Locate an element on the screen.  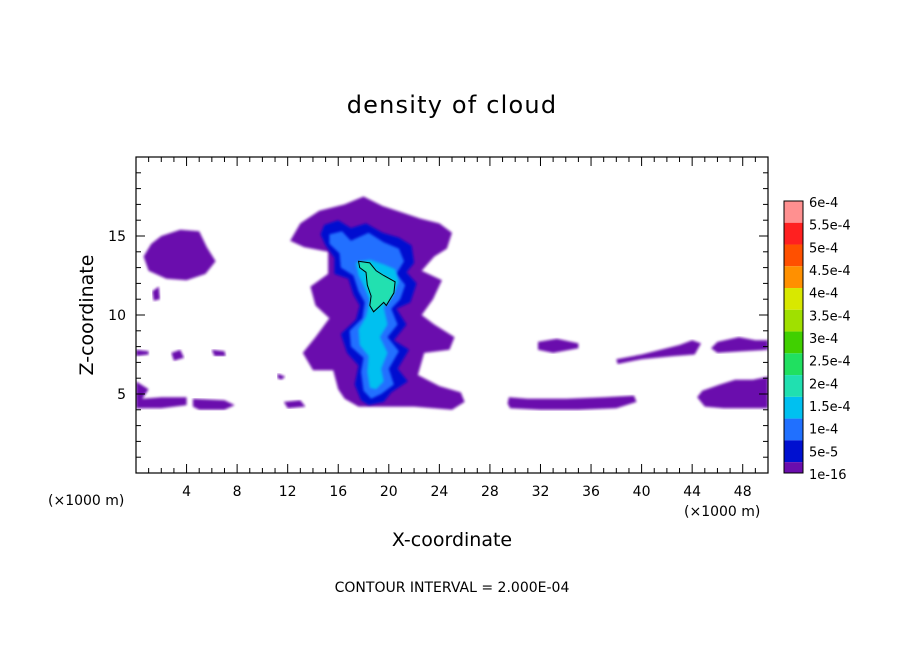
colorbar-label: 3.5e-4 is located at coordinates (830, 316).